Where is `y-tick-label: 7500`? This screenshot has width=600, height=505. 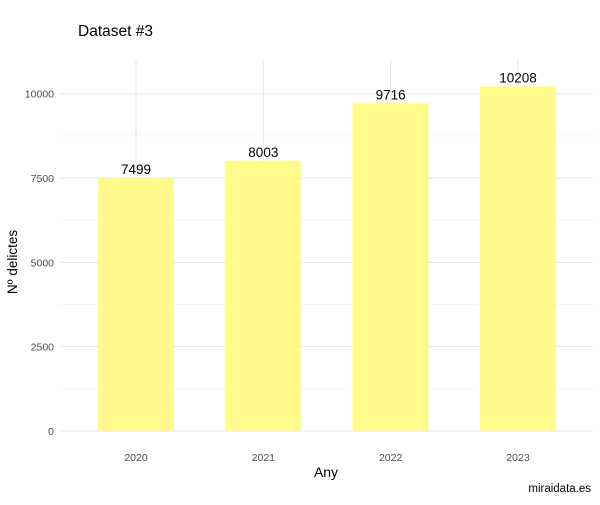
y-tick-label: 7500 is located at coordinates (43, 179).